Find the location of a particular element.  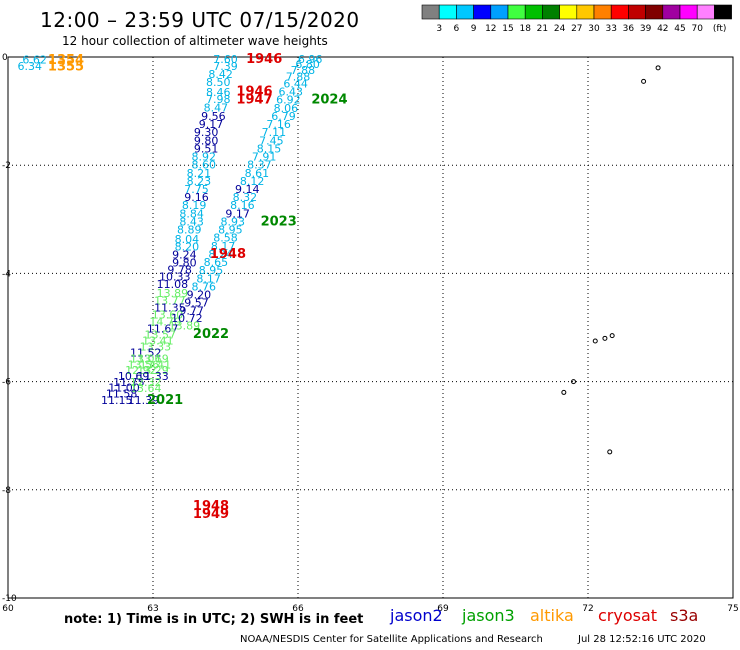

pass-time-label: 2021 is located at coordinates (165, 400).